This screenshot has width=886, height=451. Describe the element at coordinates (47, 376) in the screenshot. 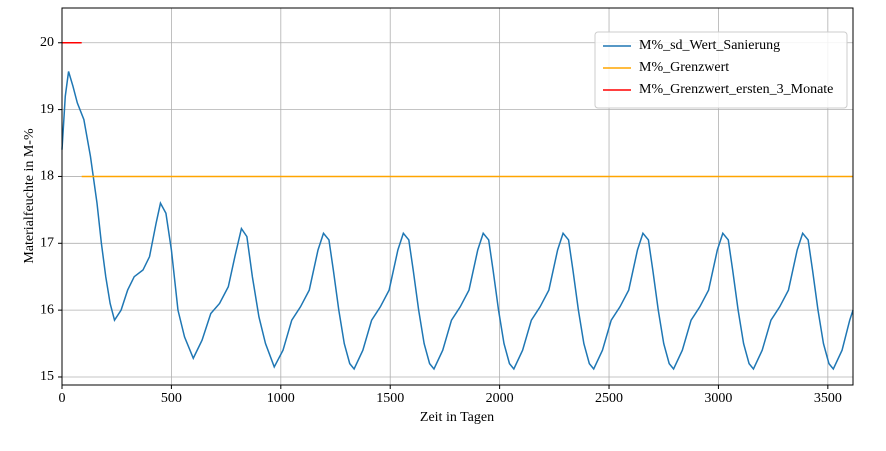

I see `y-tick-label: 15` at that location.